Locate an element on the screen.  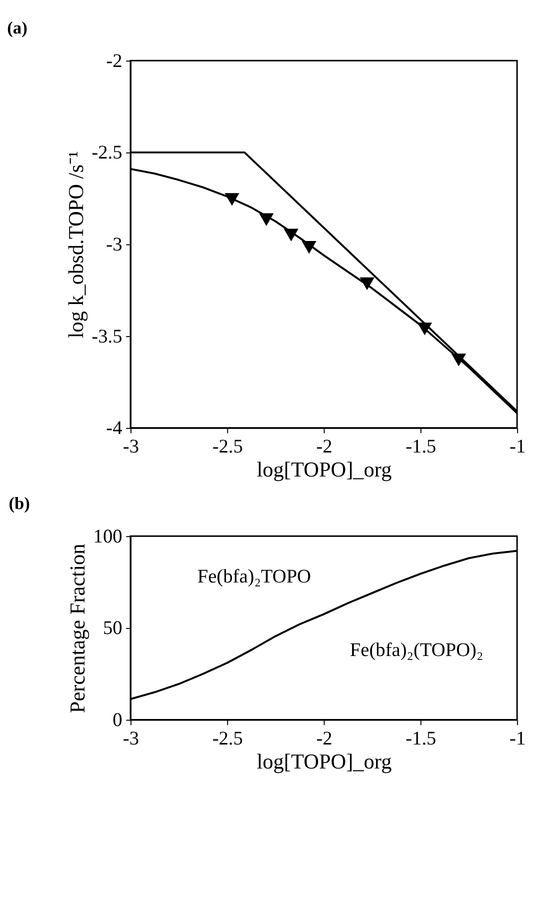
y-tick-label: 0 is located at coordinates (117, 721).